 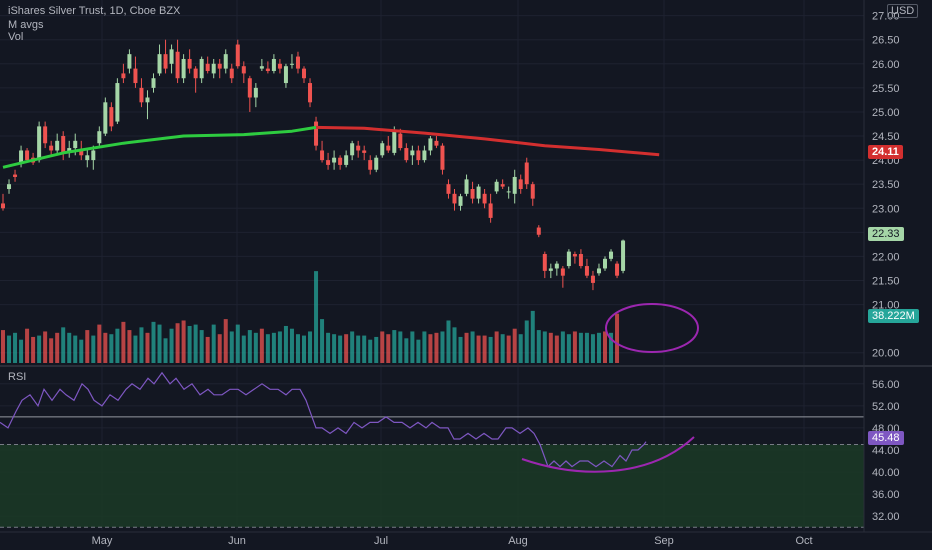 I want to click on time-tick-label: Aug, so click(x=518, y=541).